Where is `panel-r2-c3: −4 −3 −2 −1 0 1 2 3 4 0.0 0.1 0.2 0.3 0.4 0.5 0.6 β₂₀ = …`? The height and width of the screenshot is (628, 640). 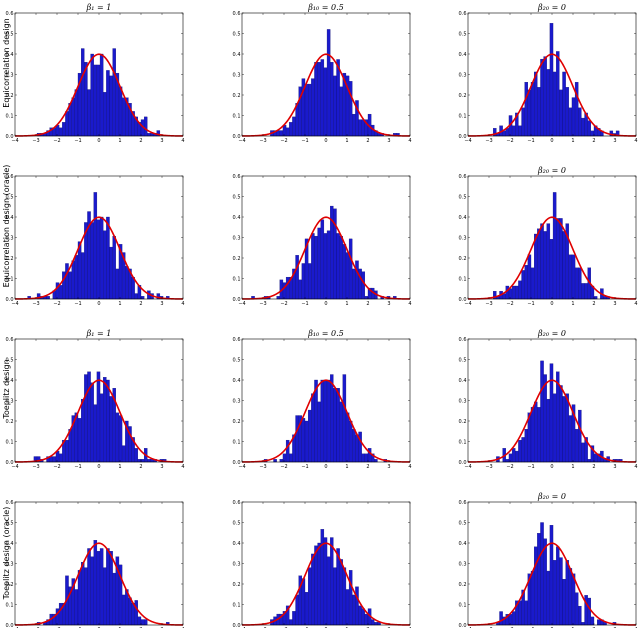
panel-r2-c3: −4 −3 −2 −1 0 1 2 3 4 0.0 0.1 0.2 0.3 0.4 0.5 0.6 β₂₀ = … is located at coordinates (548, 236).